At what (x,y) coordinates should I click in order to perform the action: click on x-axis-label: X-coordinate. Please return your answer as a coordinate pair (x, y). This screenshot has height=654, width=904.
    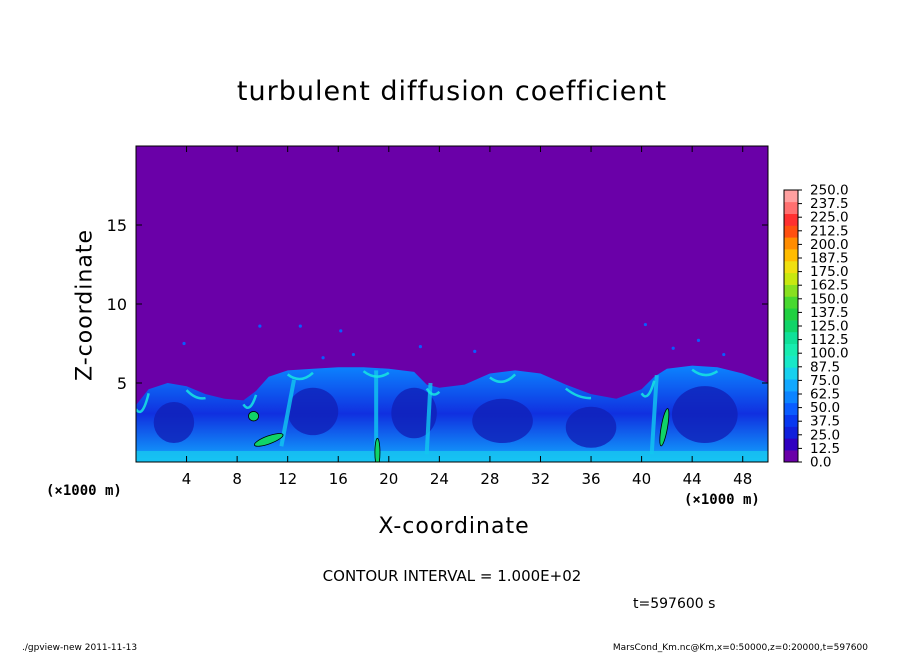
    Looking at the image, I should click on (454, 526).